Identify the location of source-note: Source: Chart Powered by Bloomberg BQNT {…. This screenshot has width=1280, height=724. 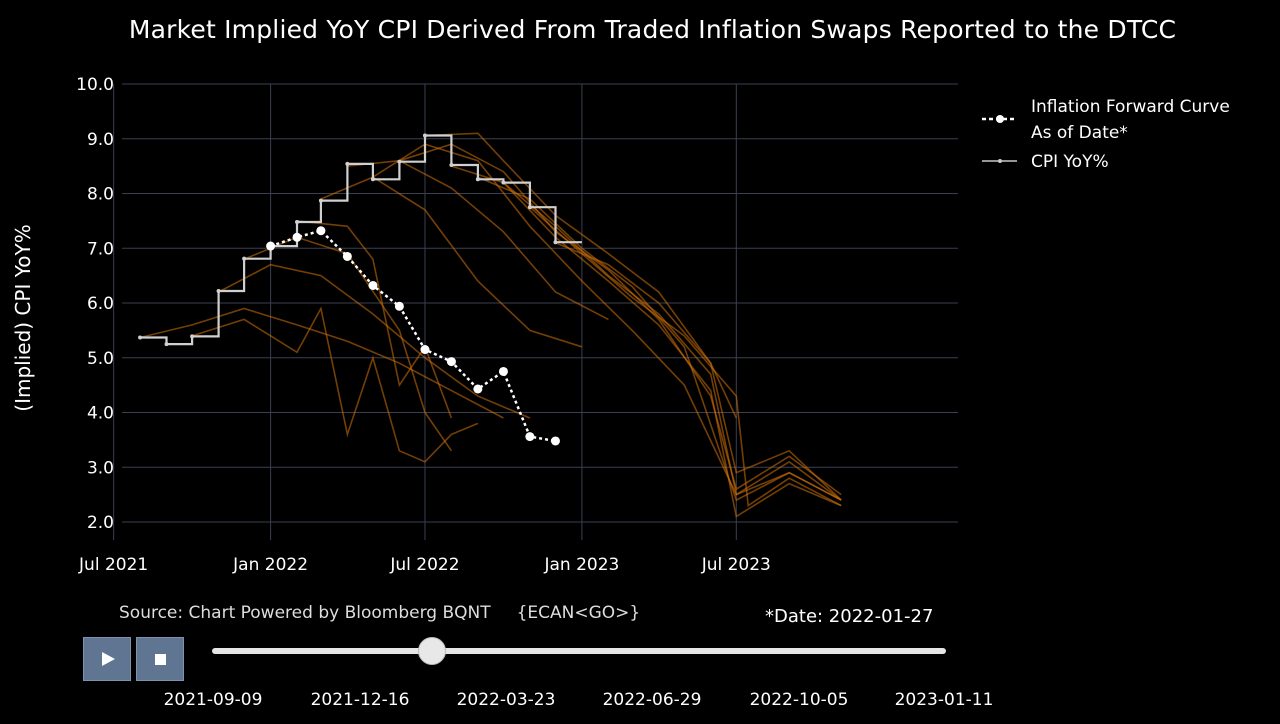
(379, 613).